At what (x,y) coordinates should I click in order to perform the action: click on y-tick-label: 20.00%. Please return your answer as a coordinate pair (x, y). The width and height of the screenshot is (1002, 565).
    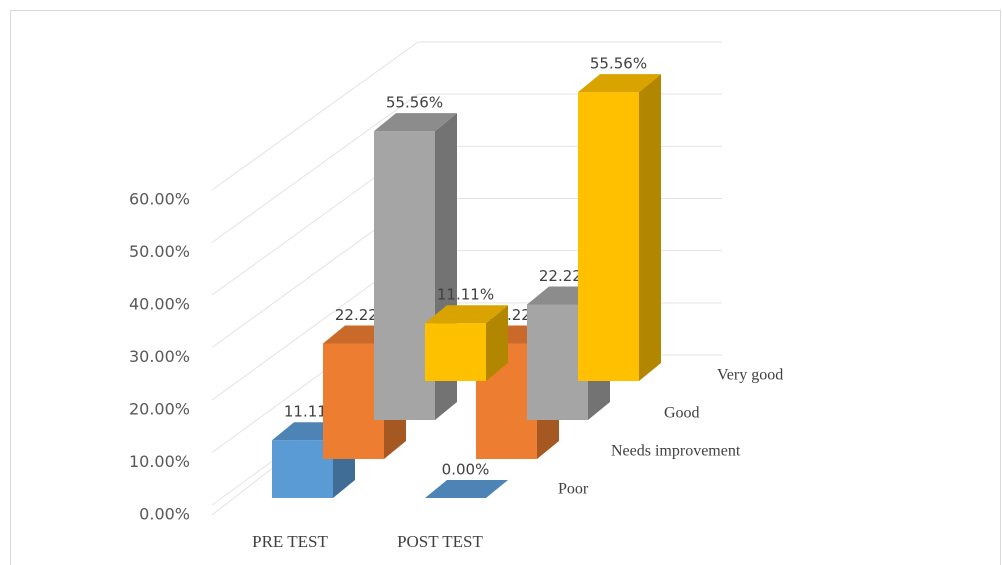
    Looking at the image, I should click on (159, 409).